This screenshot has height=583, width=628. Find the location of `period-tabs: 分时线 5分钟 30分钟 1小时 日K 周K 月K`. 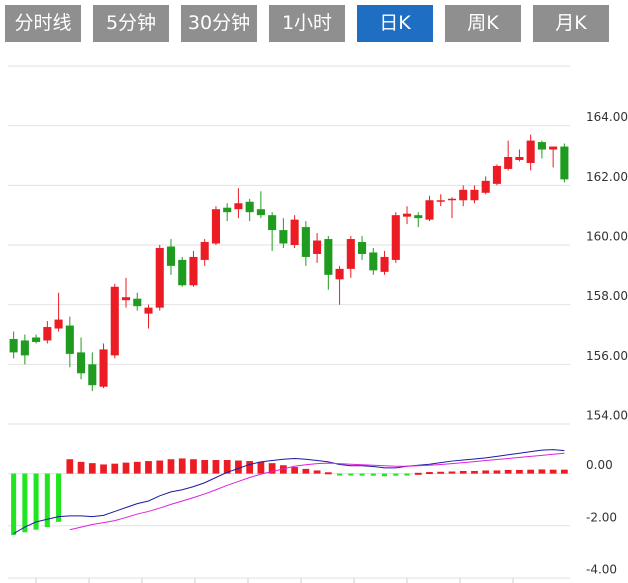

period-tabs: 分时线 5分钟 30分钟 1小时 日K 周K 月K is located at coordinates (307, 23).